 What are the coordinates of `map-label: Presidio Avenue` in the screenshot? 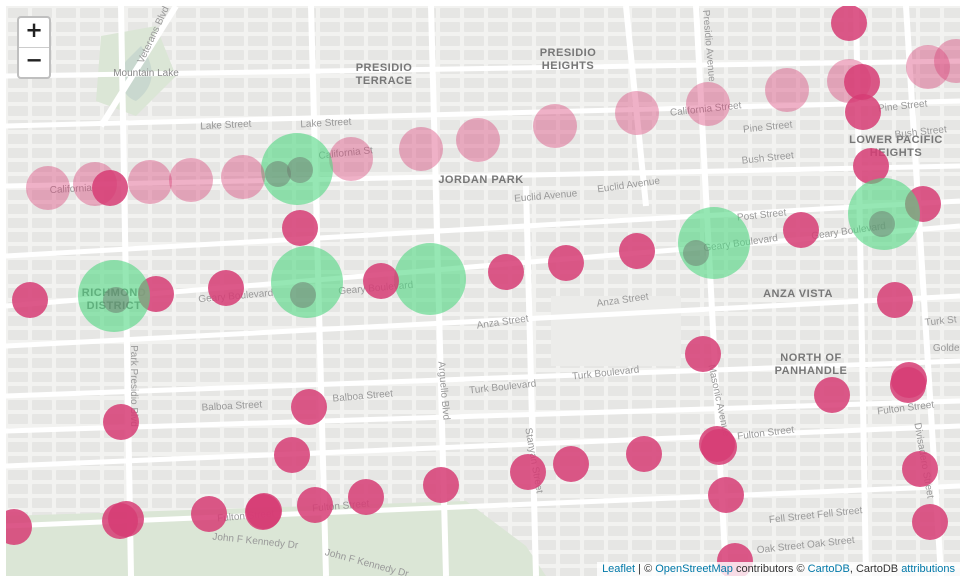 It's located at (708, 45).